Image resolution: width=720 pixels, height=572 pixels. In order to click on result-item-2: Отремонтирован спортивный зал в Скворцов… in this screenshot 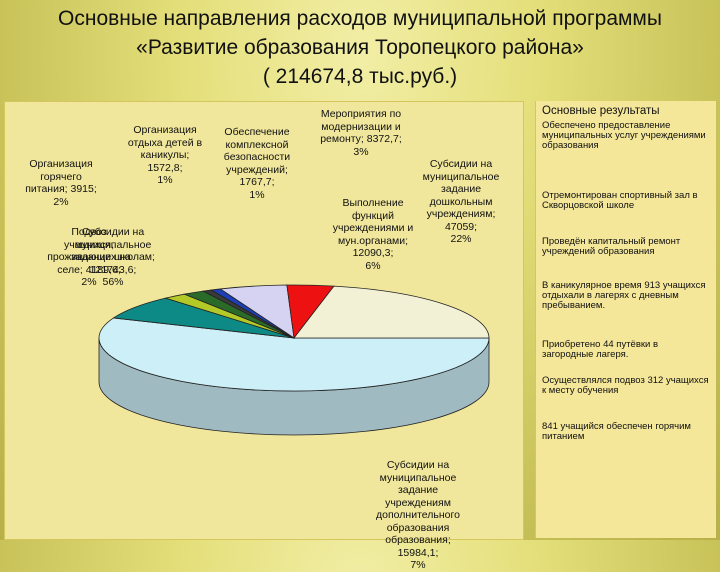, I will do `click(620, 200)`.